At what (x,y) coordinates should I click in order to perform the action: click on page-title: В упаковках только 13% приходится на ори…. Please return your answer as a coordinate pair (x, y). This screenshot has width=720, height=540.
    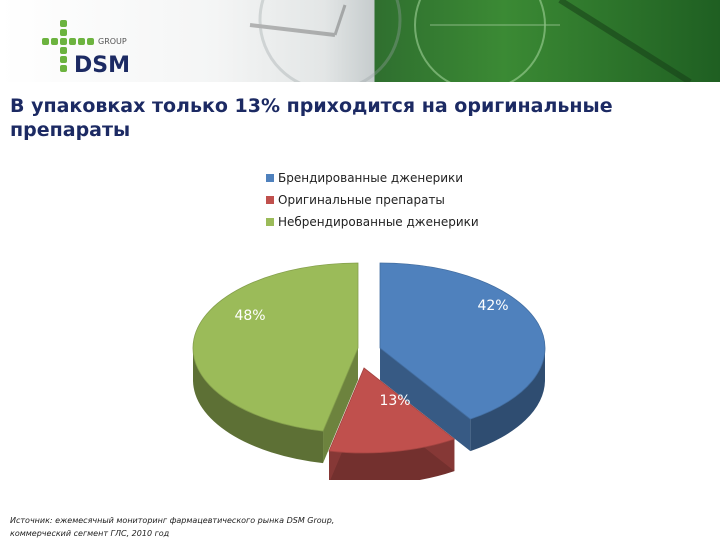
    Looking at the image, I should click on (311, 118).